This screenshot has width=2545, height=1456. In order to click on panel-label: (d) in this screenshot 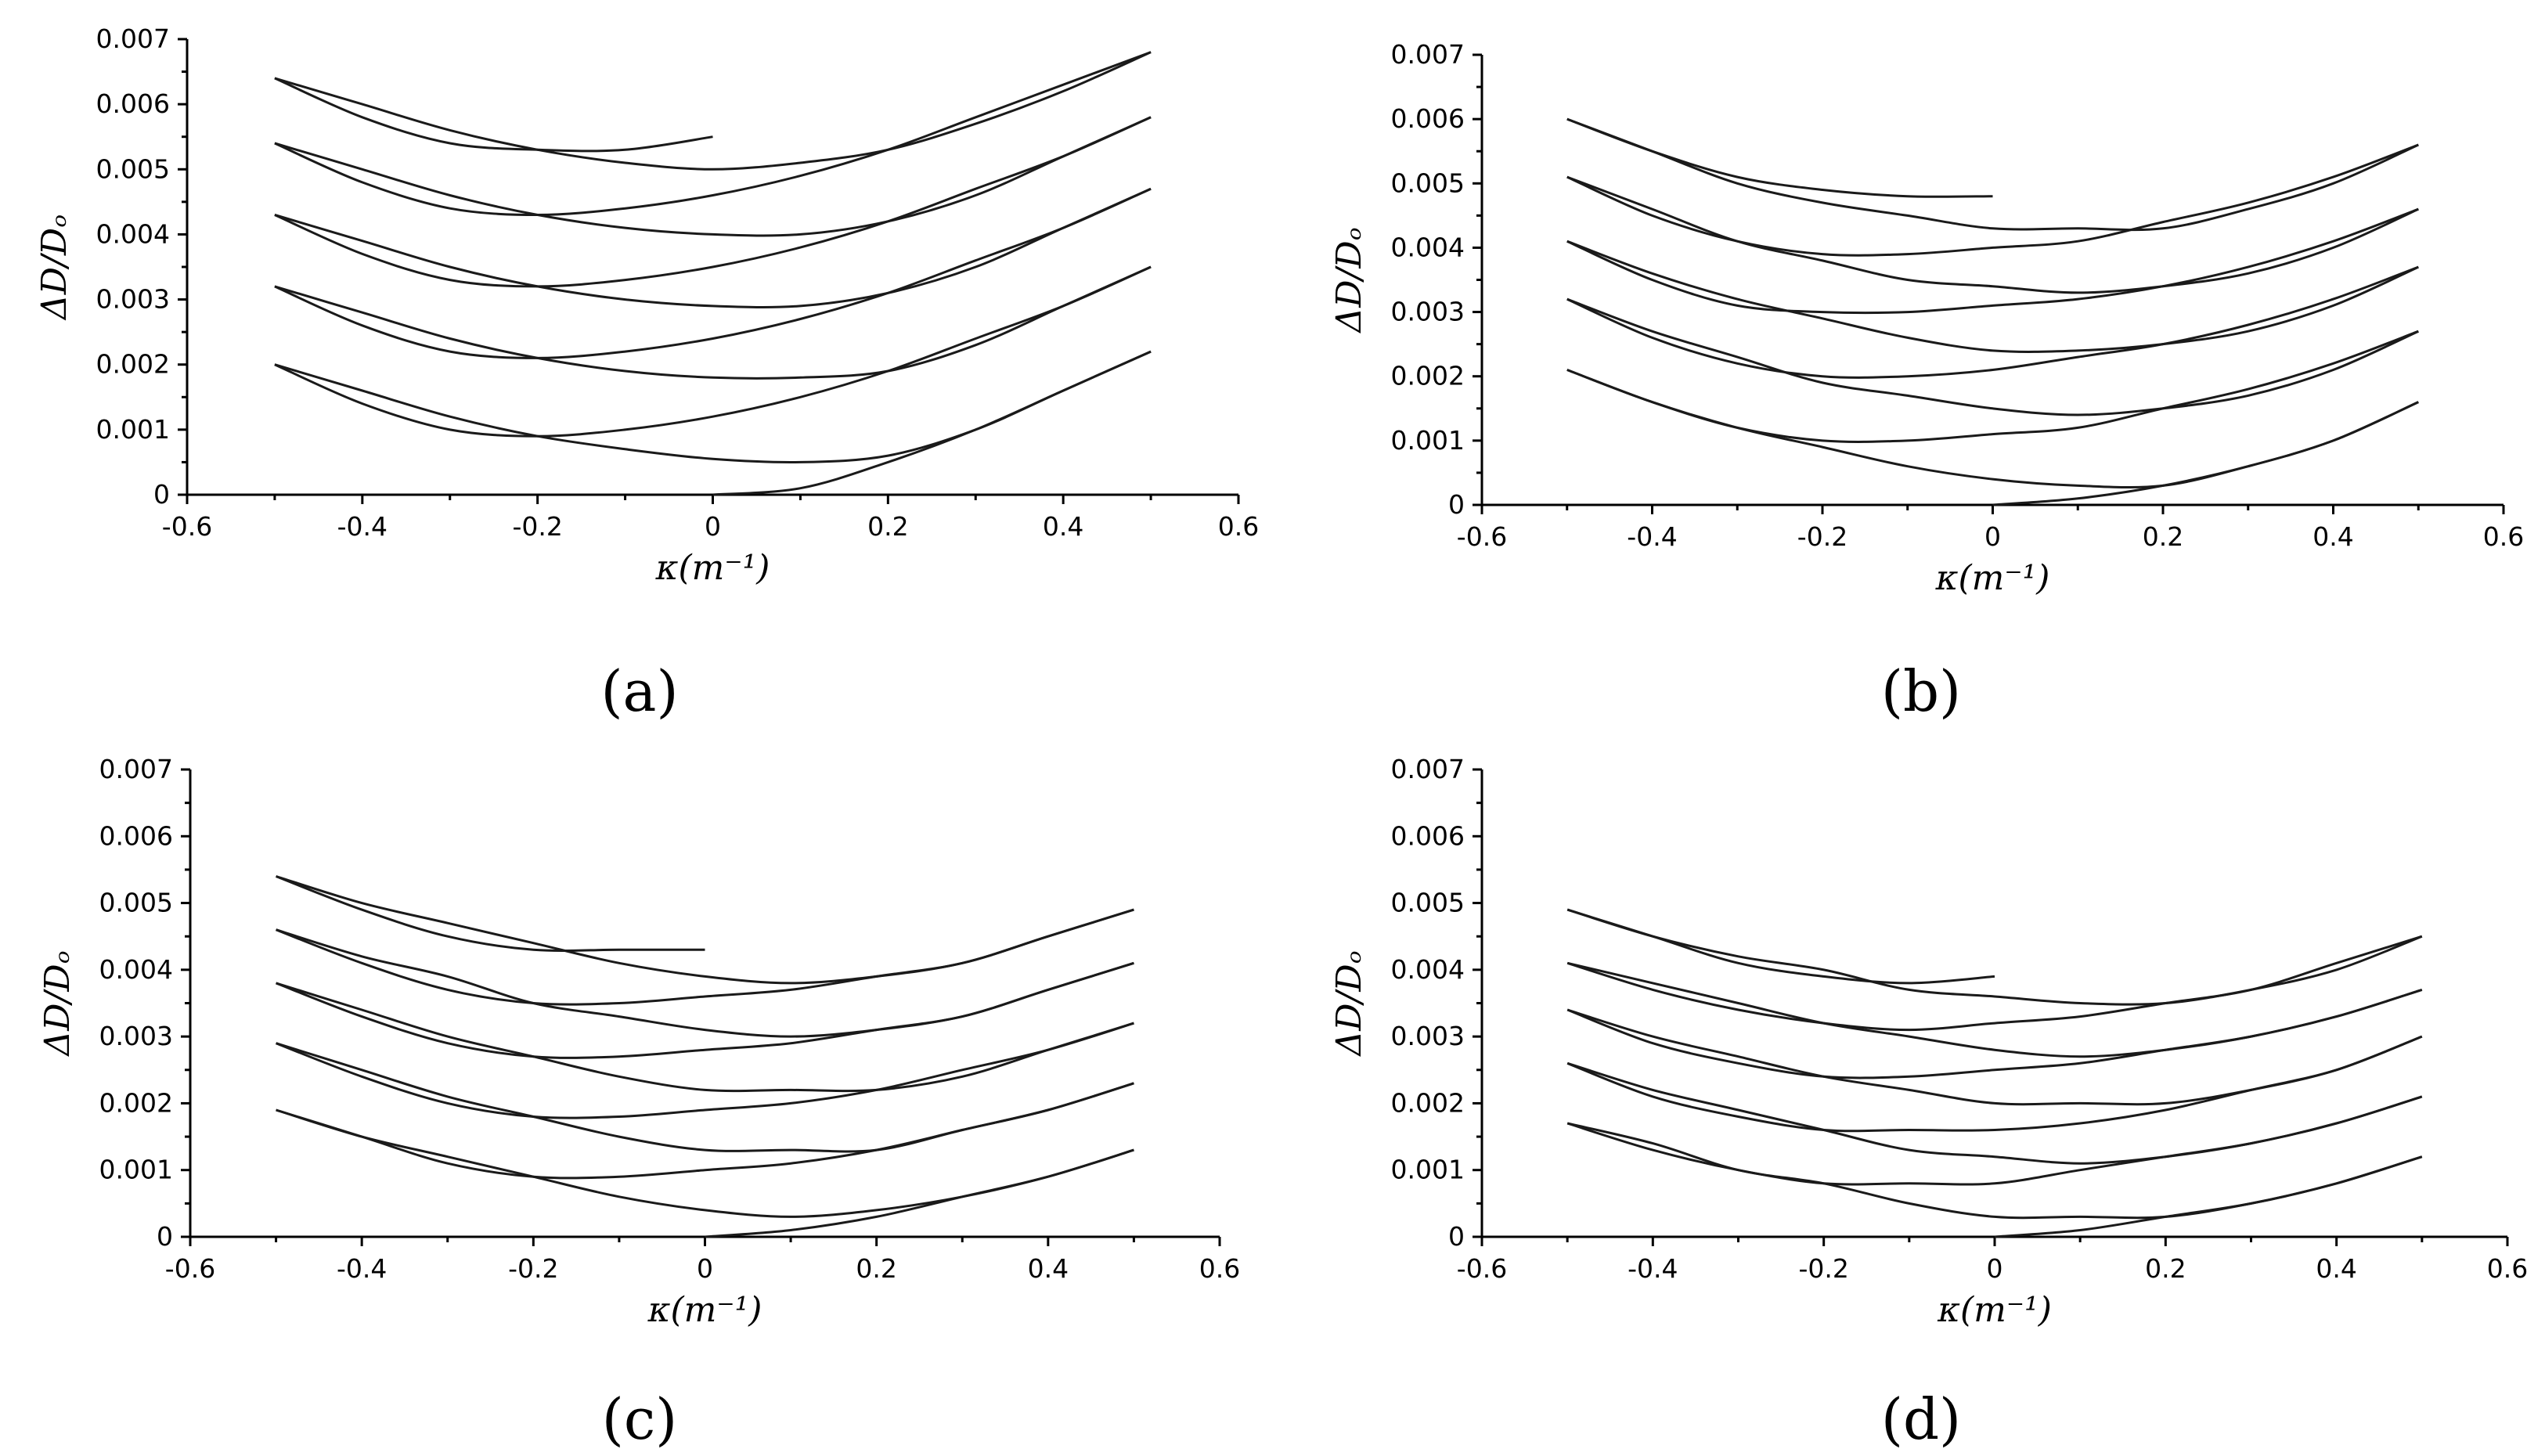, I will do `click(1921, 1419)`.